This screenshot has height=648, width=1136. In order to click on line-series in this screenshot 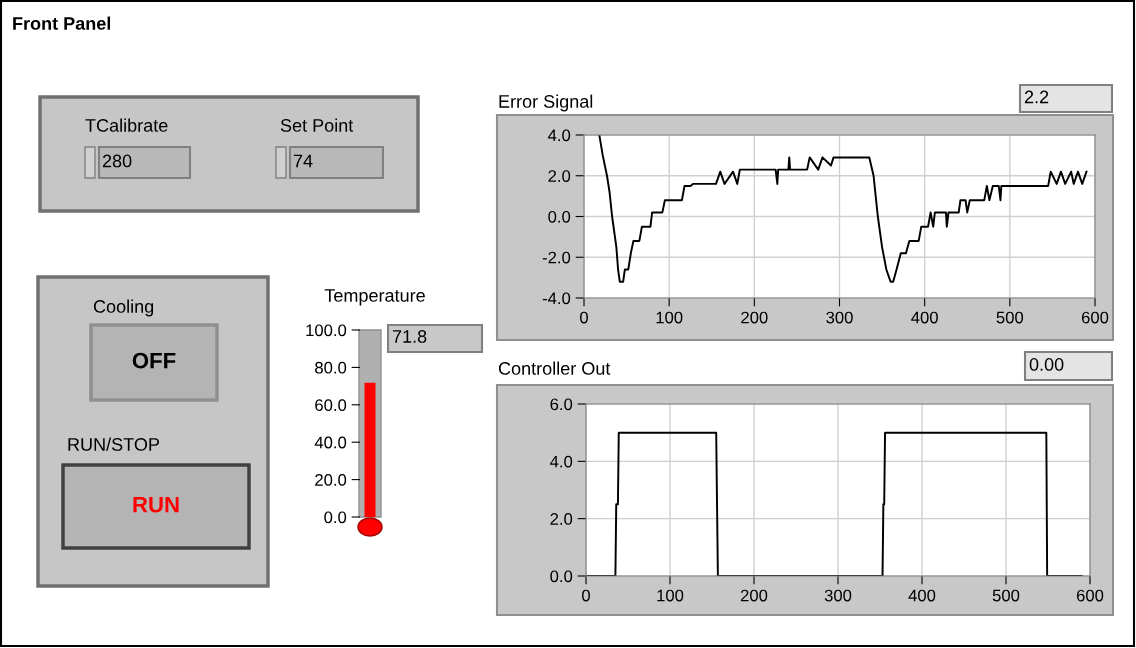, I will do `click(843, 209)`.